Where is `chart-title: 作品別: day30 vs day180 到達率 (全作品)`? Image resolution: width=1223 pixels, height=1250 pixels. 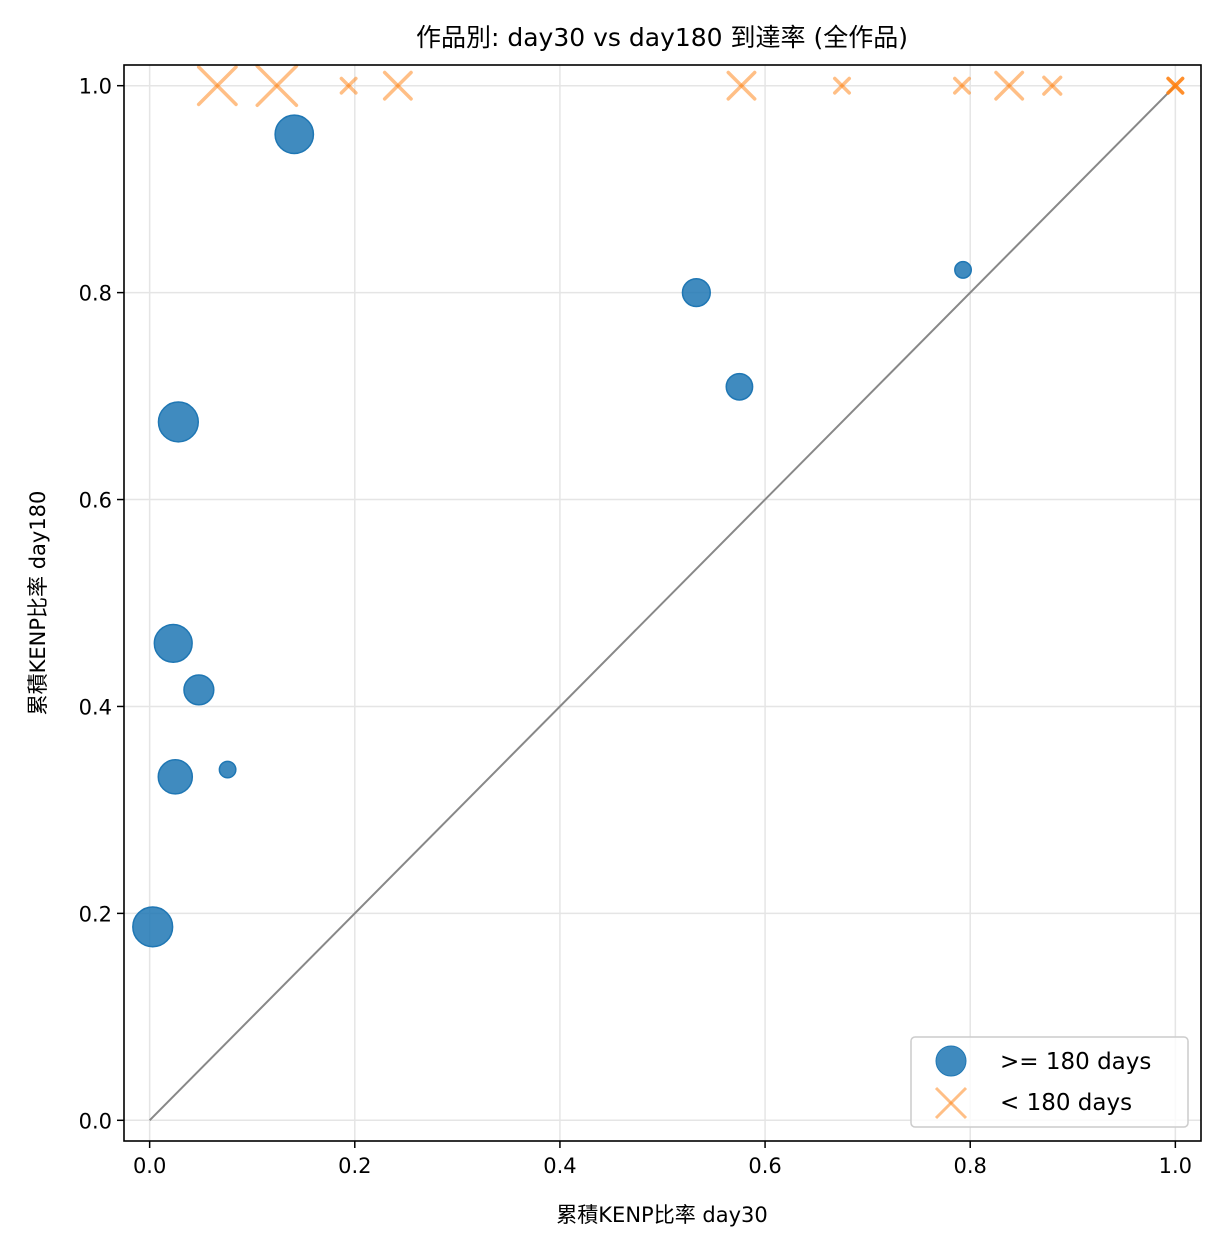 chart-title: 作品別: day30 vs day180 到達率 (全作品) is located at coordinates (662, 37).